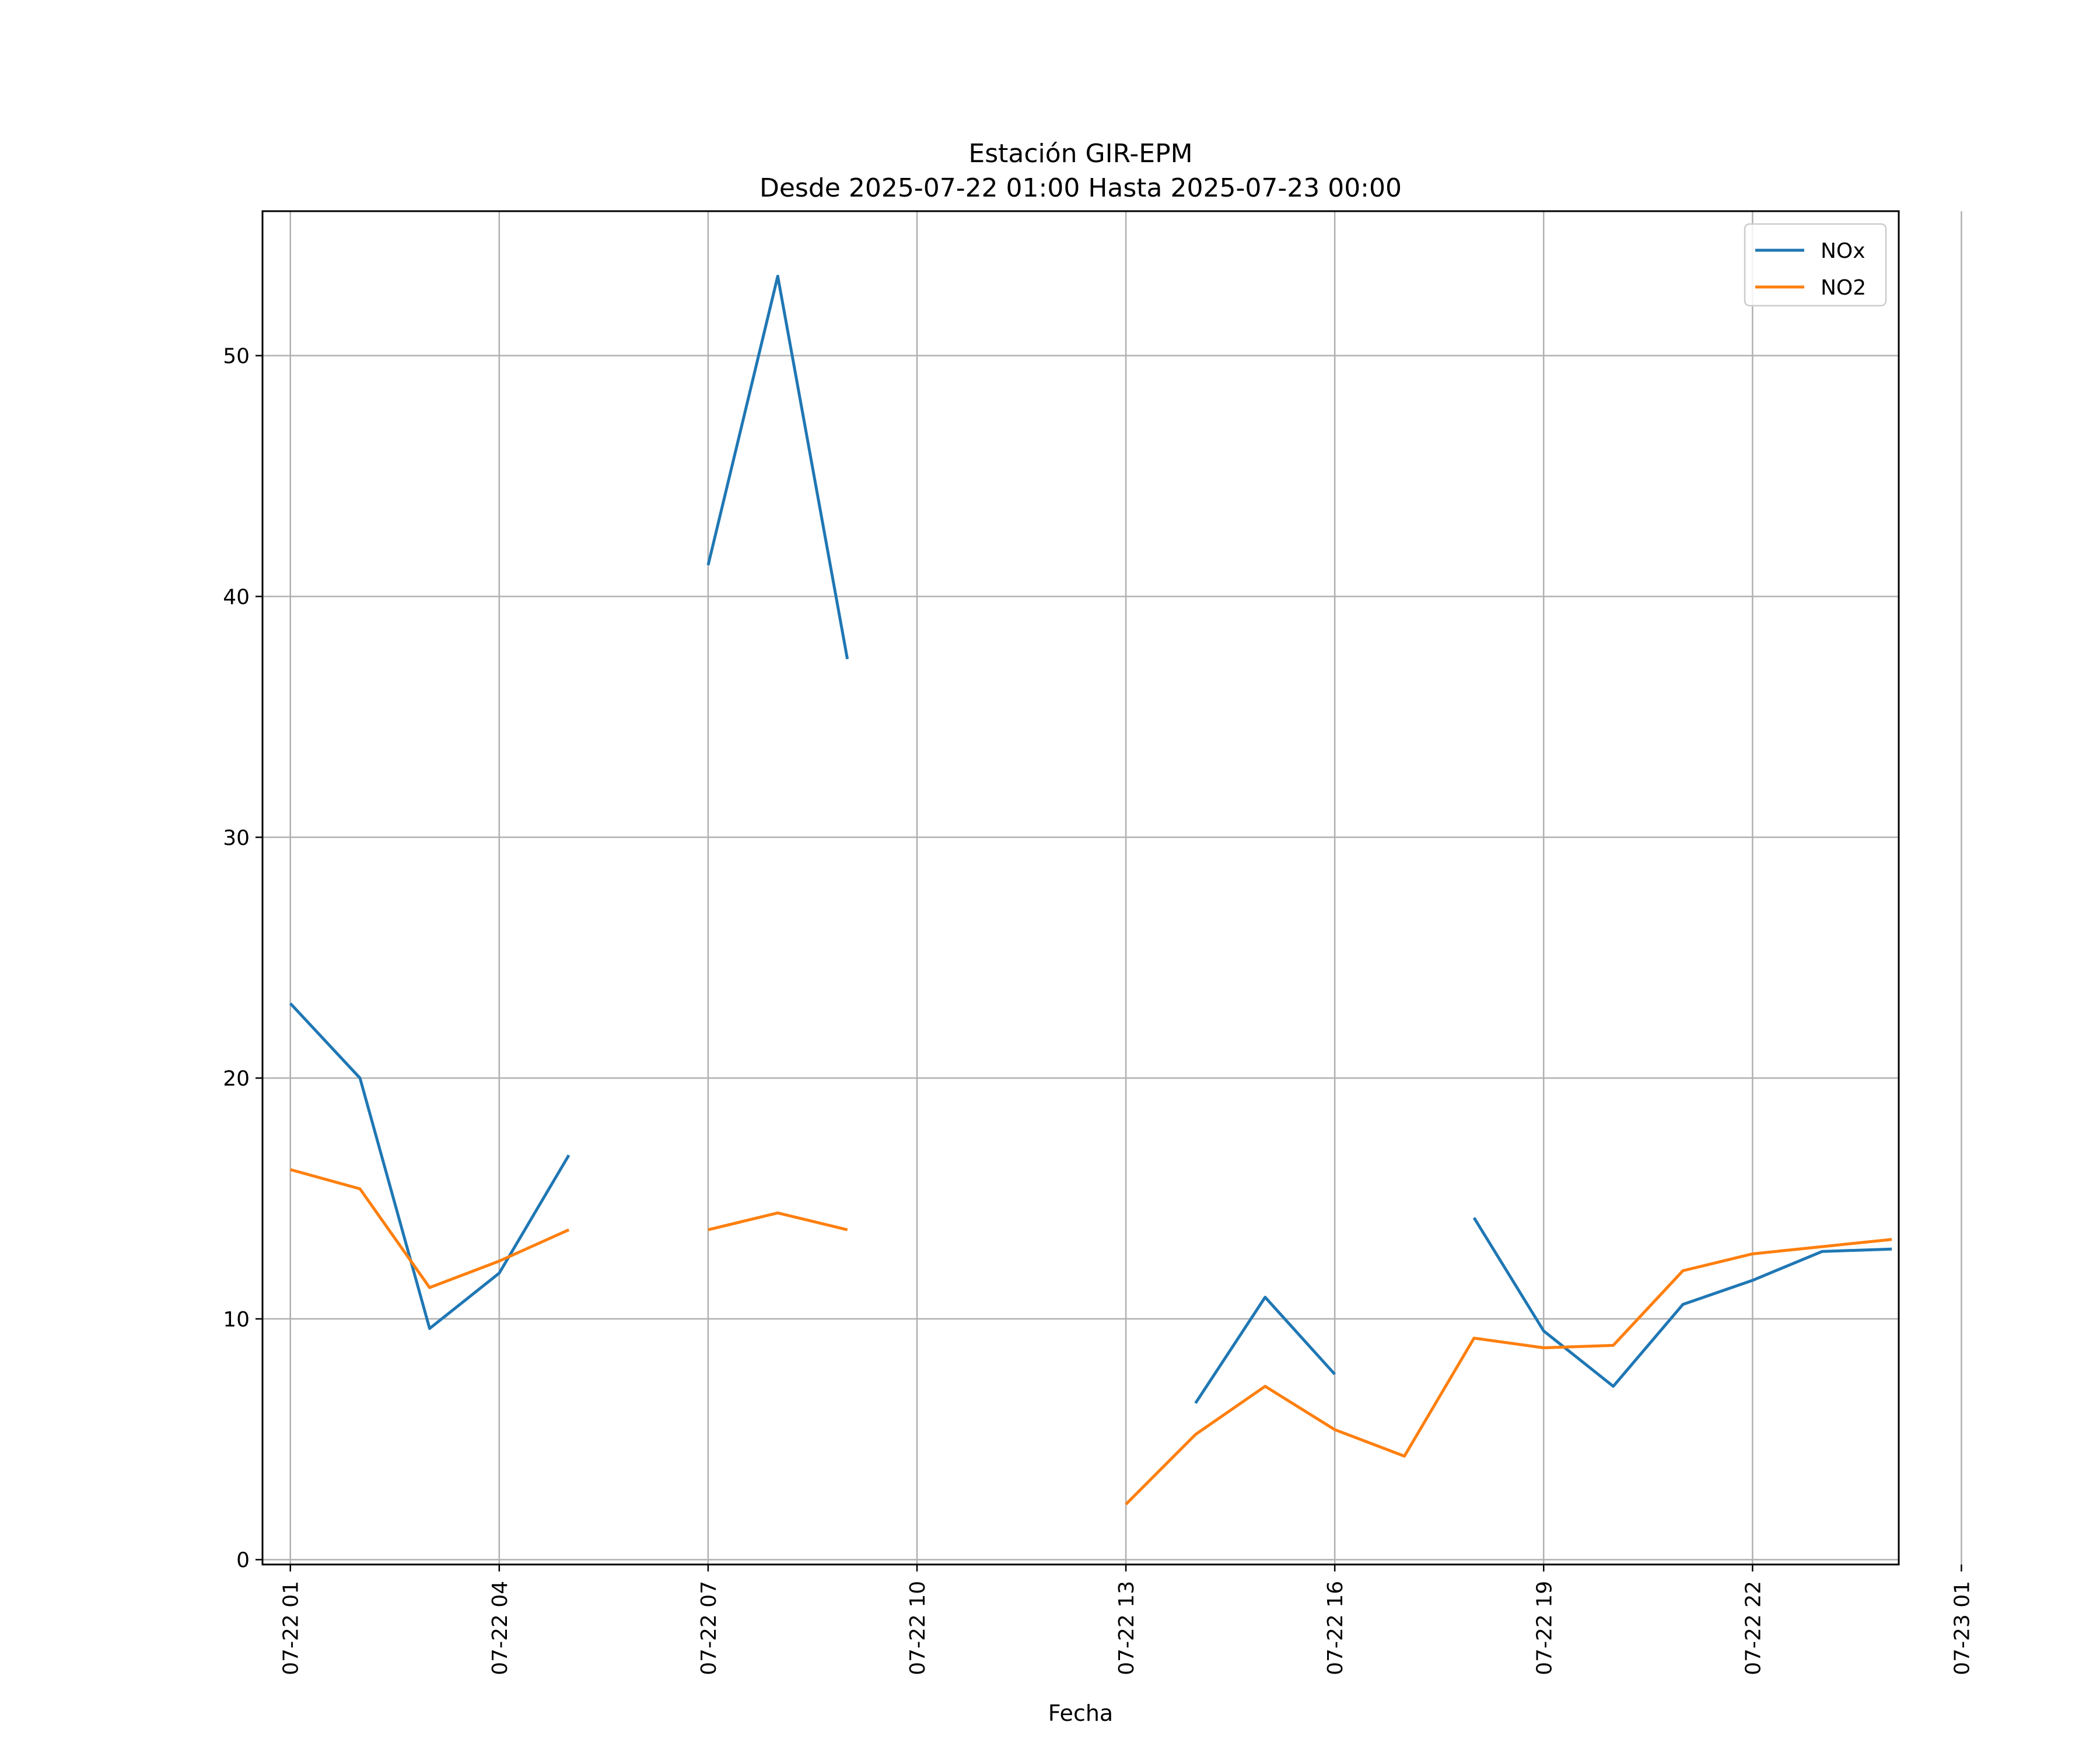 This screenshot has height=1750, width=2100. Describe the element at coordinates (1091, 1337) in the screenshot. I see `series-no2` at that location.